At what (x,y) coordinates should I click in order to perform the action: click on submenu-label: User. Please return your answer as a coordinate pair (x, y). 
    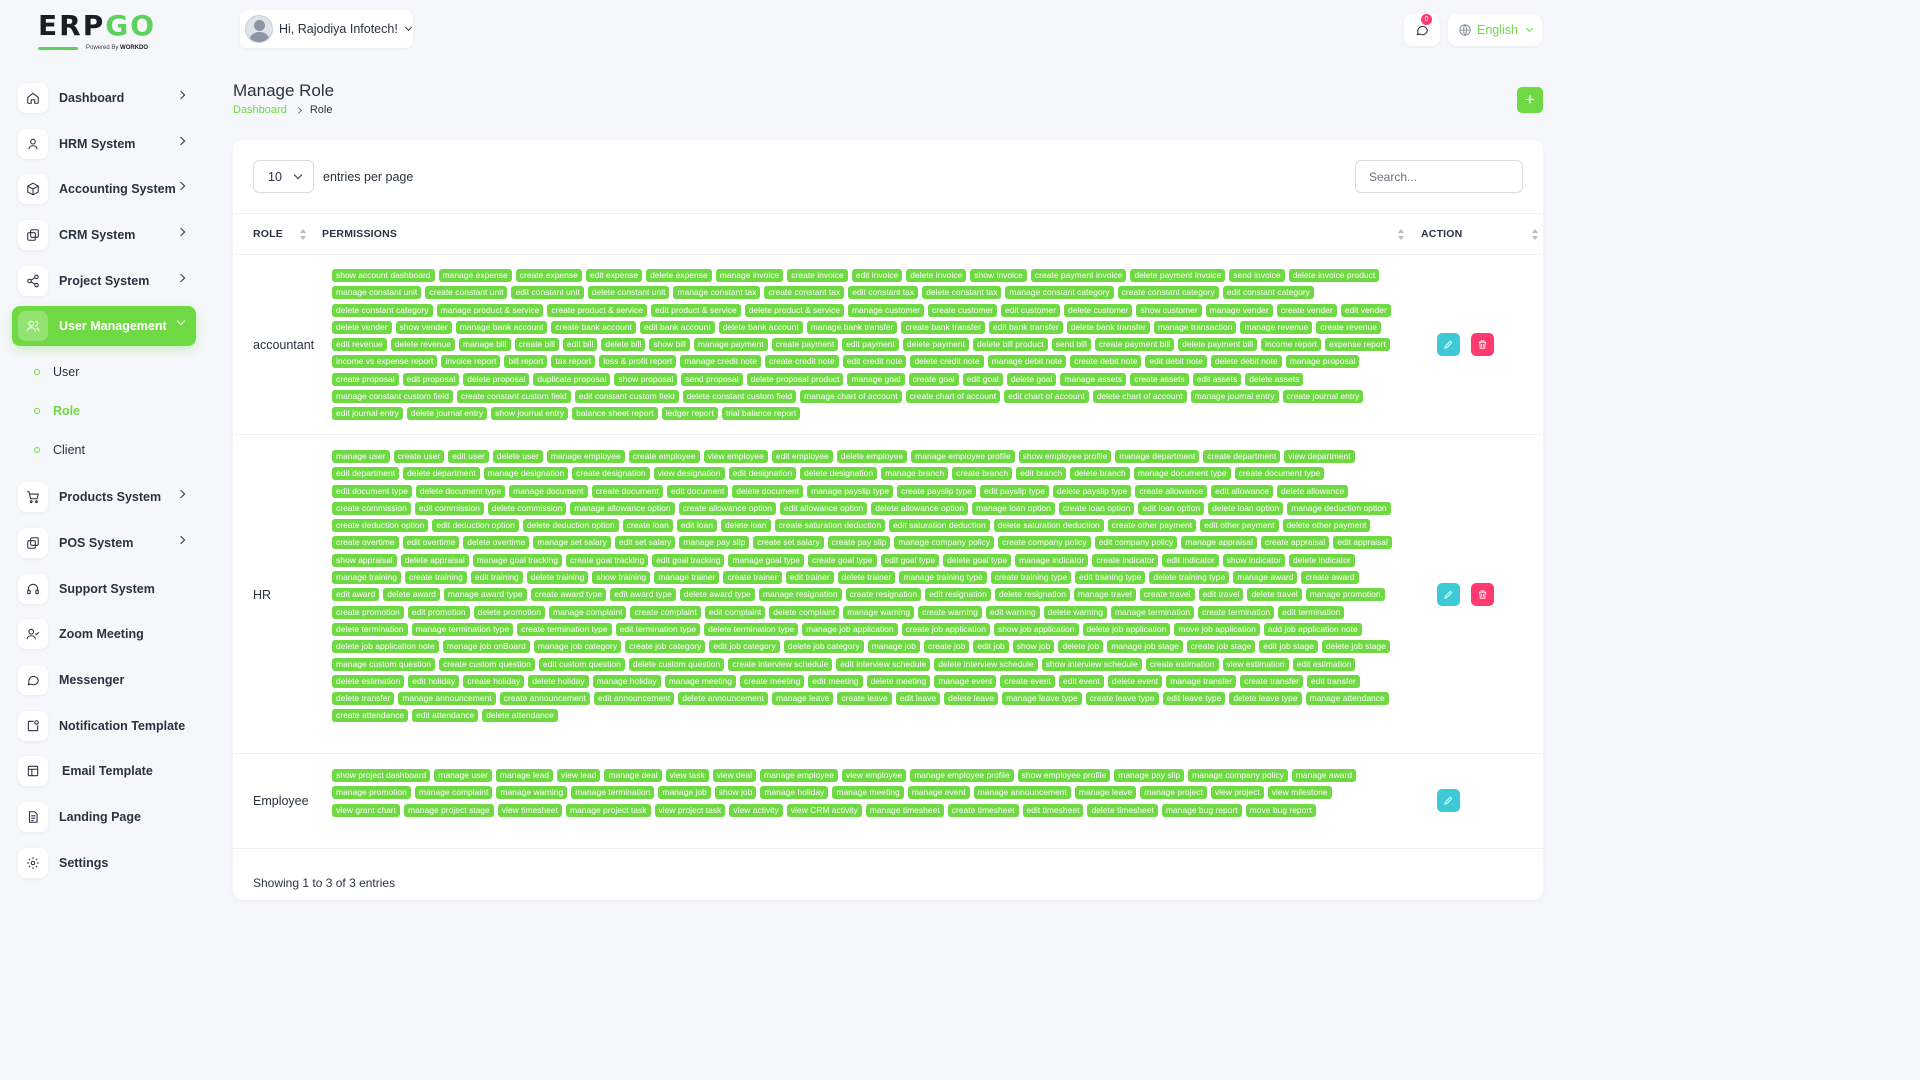
    Looking at the image, I should click on (66, 371).